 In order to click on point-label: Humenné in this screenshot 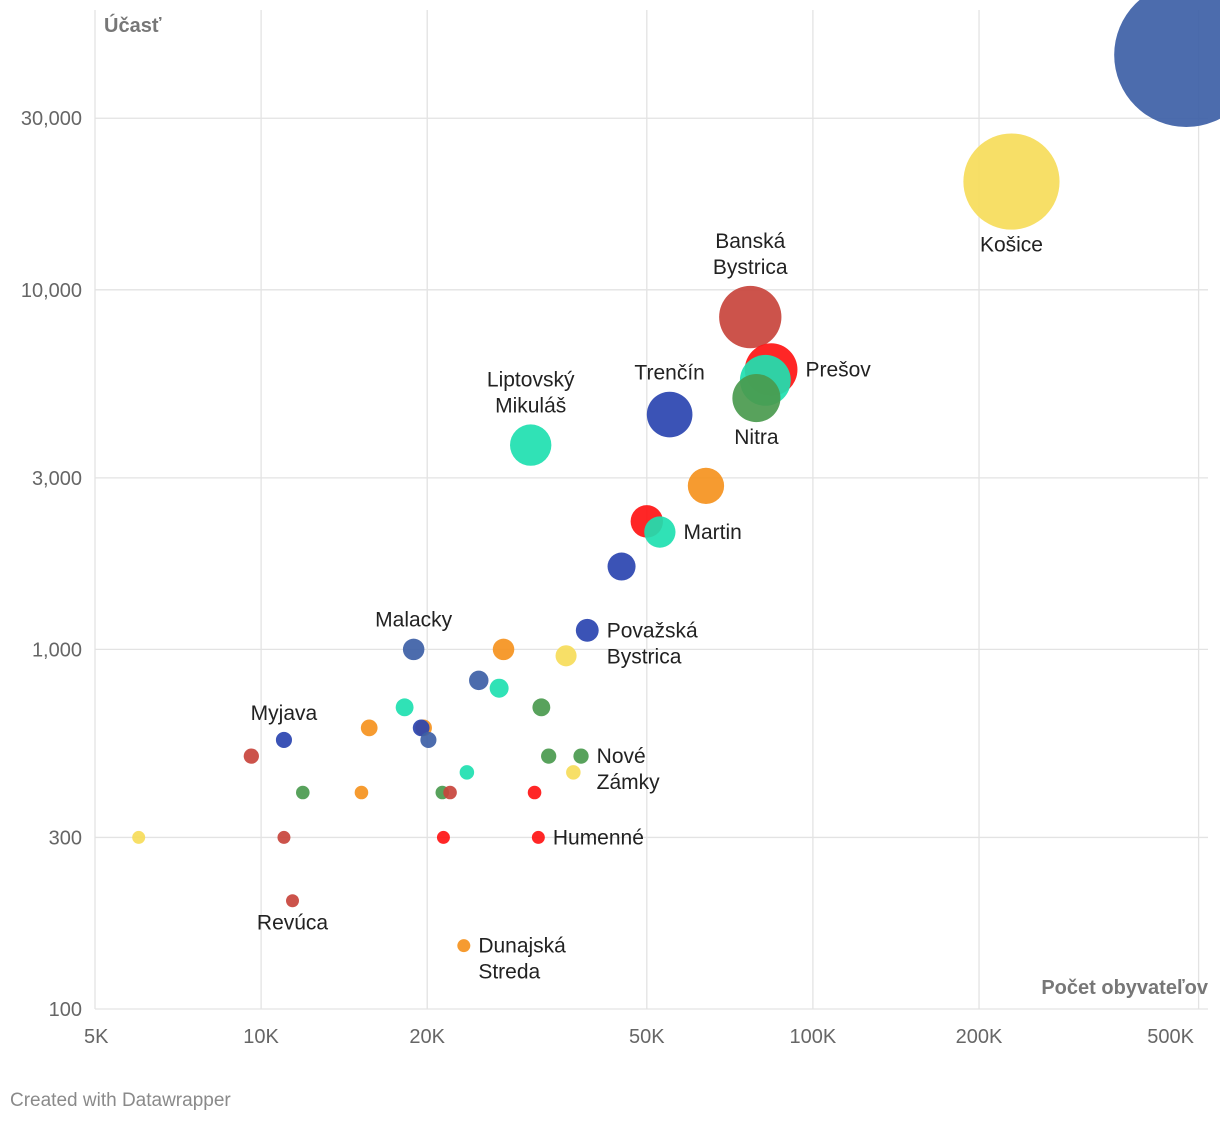, I will do `click(598, 837)`.